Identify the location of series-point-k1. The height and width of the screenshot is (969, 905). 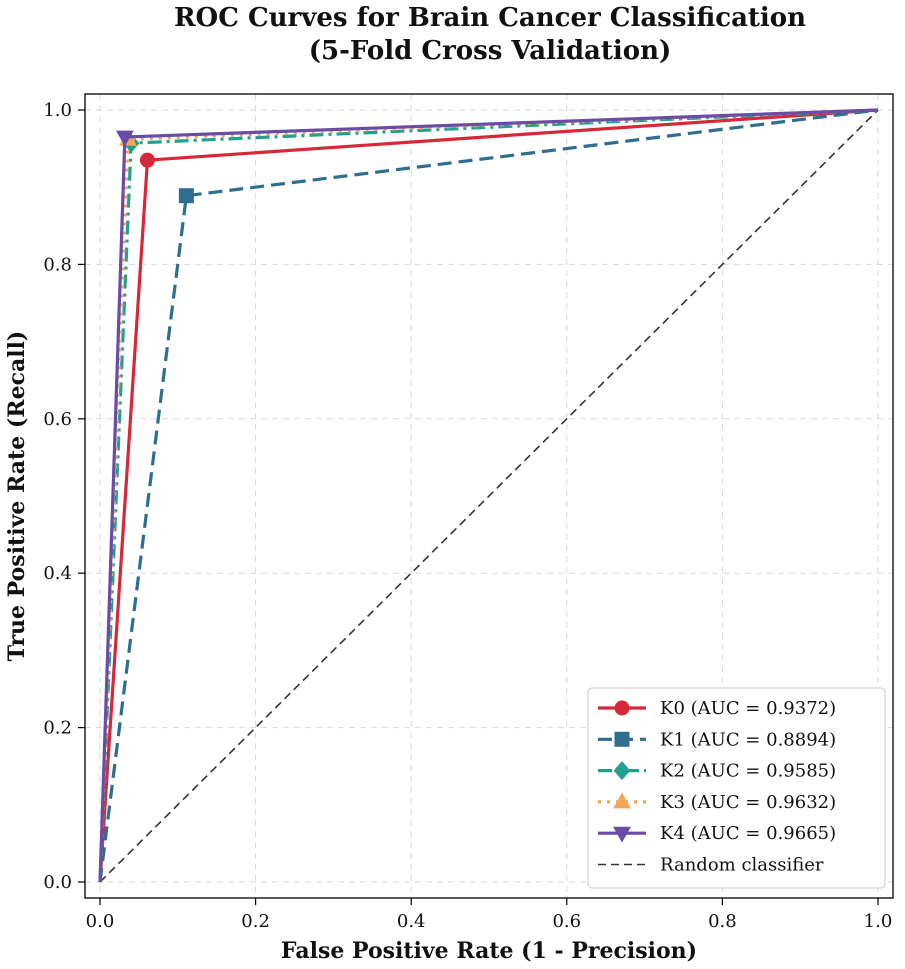
(186, 196).